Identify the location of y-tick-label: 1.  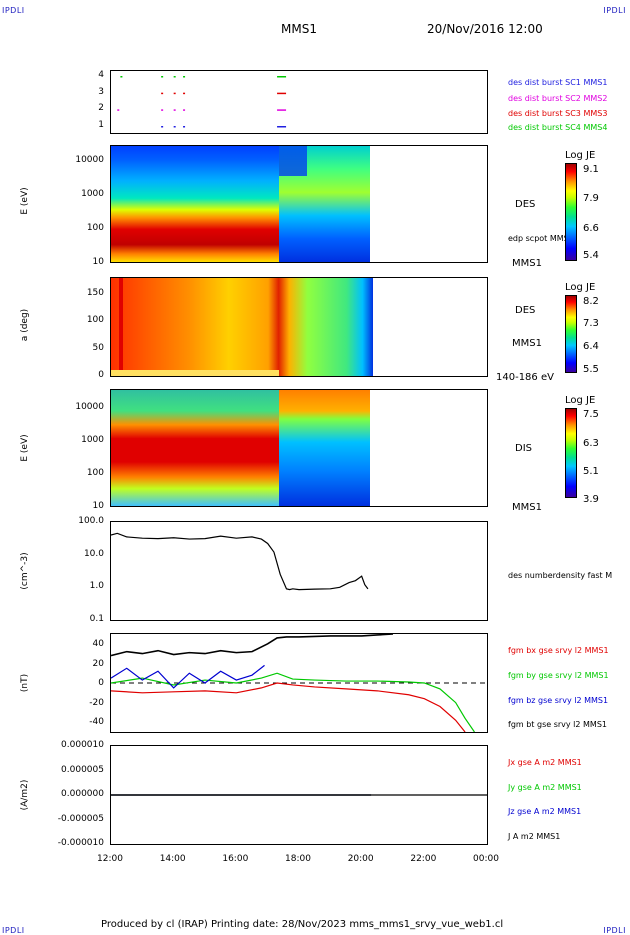
(101, 125).